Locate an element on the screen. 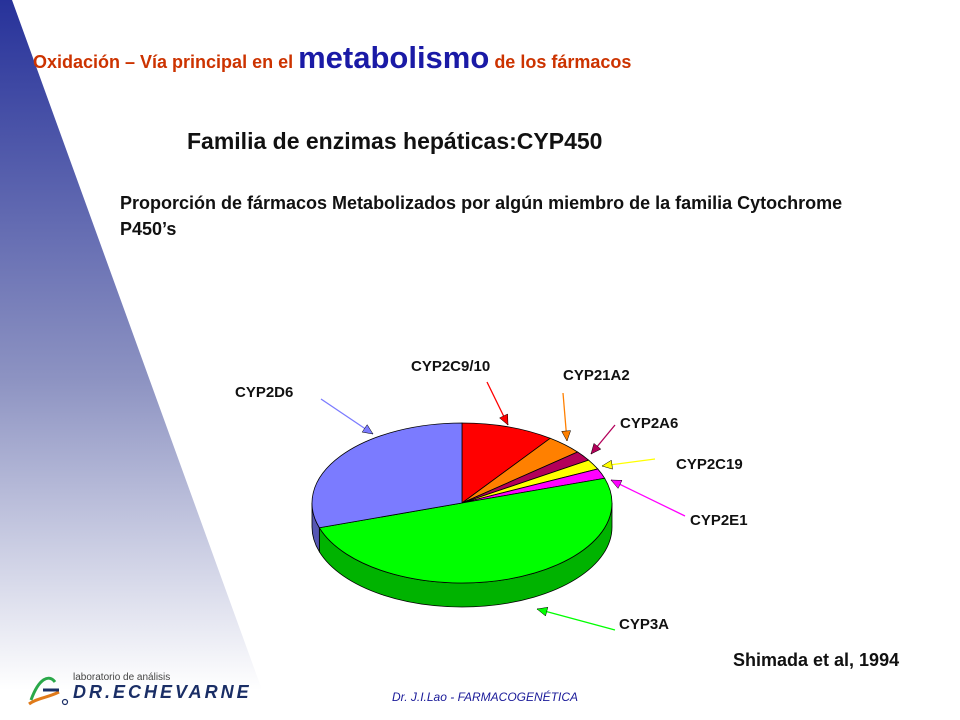 The height and width of the screenshot is (720, 960). slice-label-cyp21a2: CYP21A2 is located at coordinates (596, 375).